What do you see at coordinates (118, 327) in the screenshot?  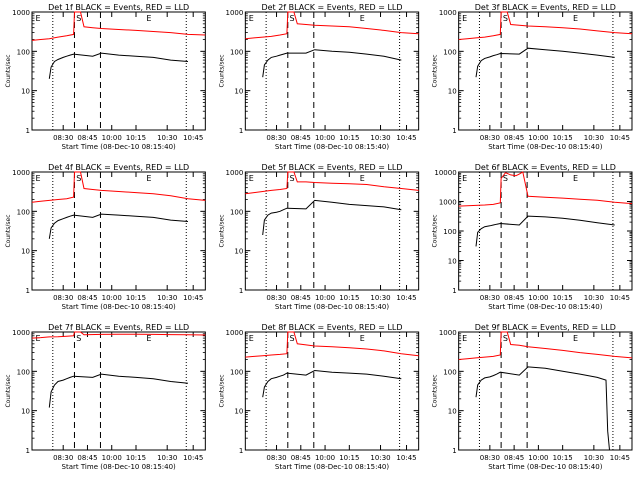 I see `chart-title: Det 7f BLACK = Events, RED = LLD` at bounding box center [118, 327].